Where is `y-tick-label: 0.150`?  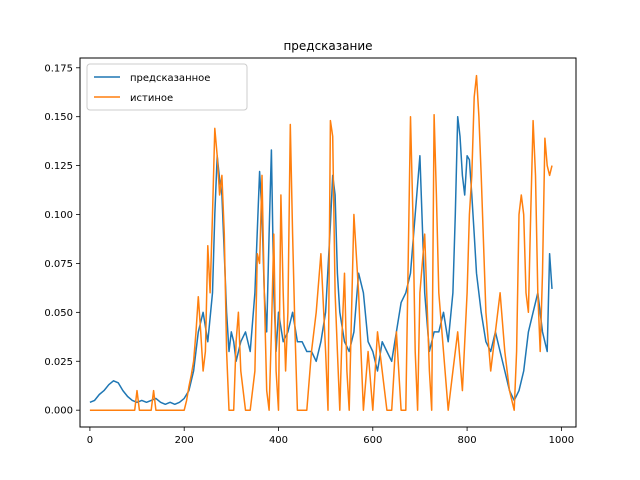 y-tick-label: 0.150 is located at coordinates (58, 117).